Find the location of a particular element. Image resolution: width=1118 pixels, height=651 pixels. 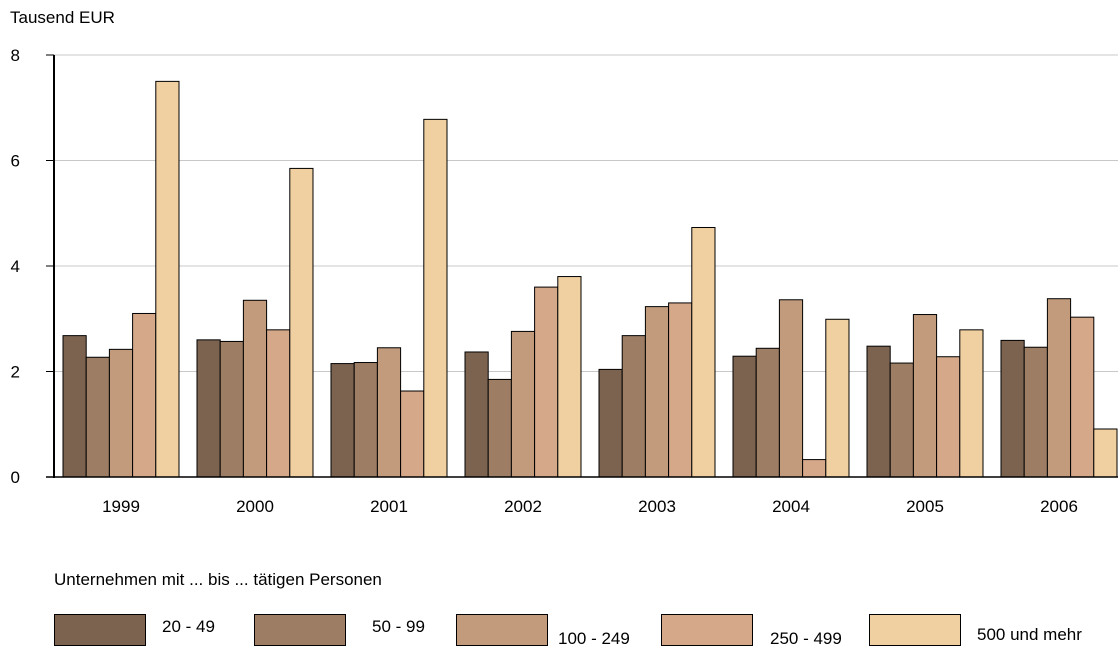

legend-item: 100 - 249 is located at coordinates (578, 631).